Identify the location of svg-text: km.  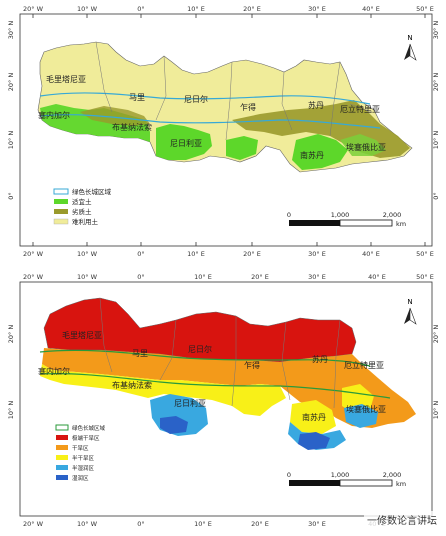
(401, 224).